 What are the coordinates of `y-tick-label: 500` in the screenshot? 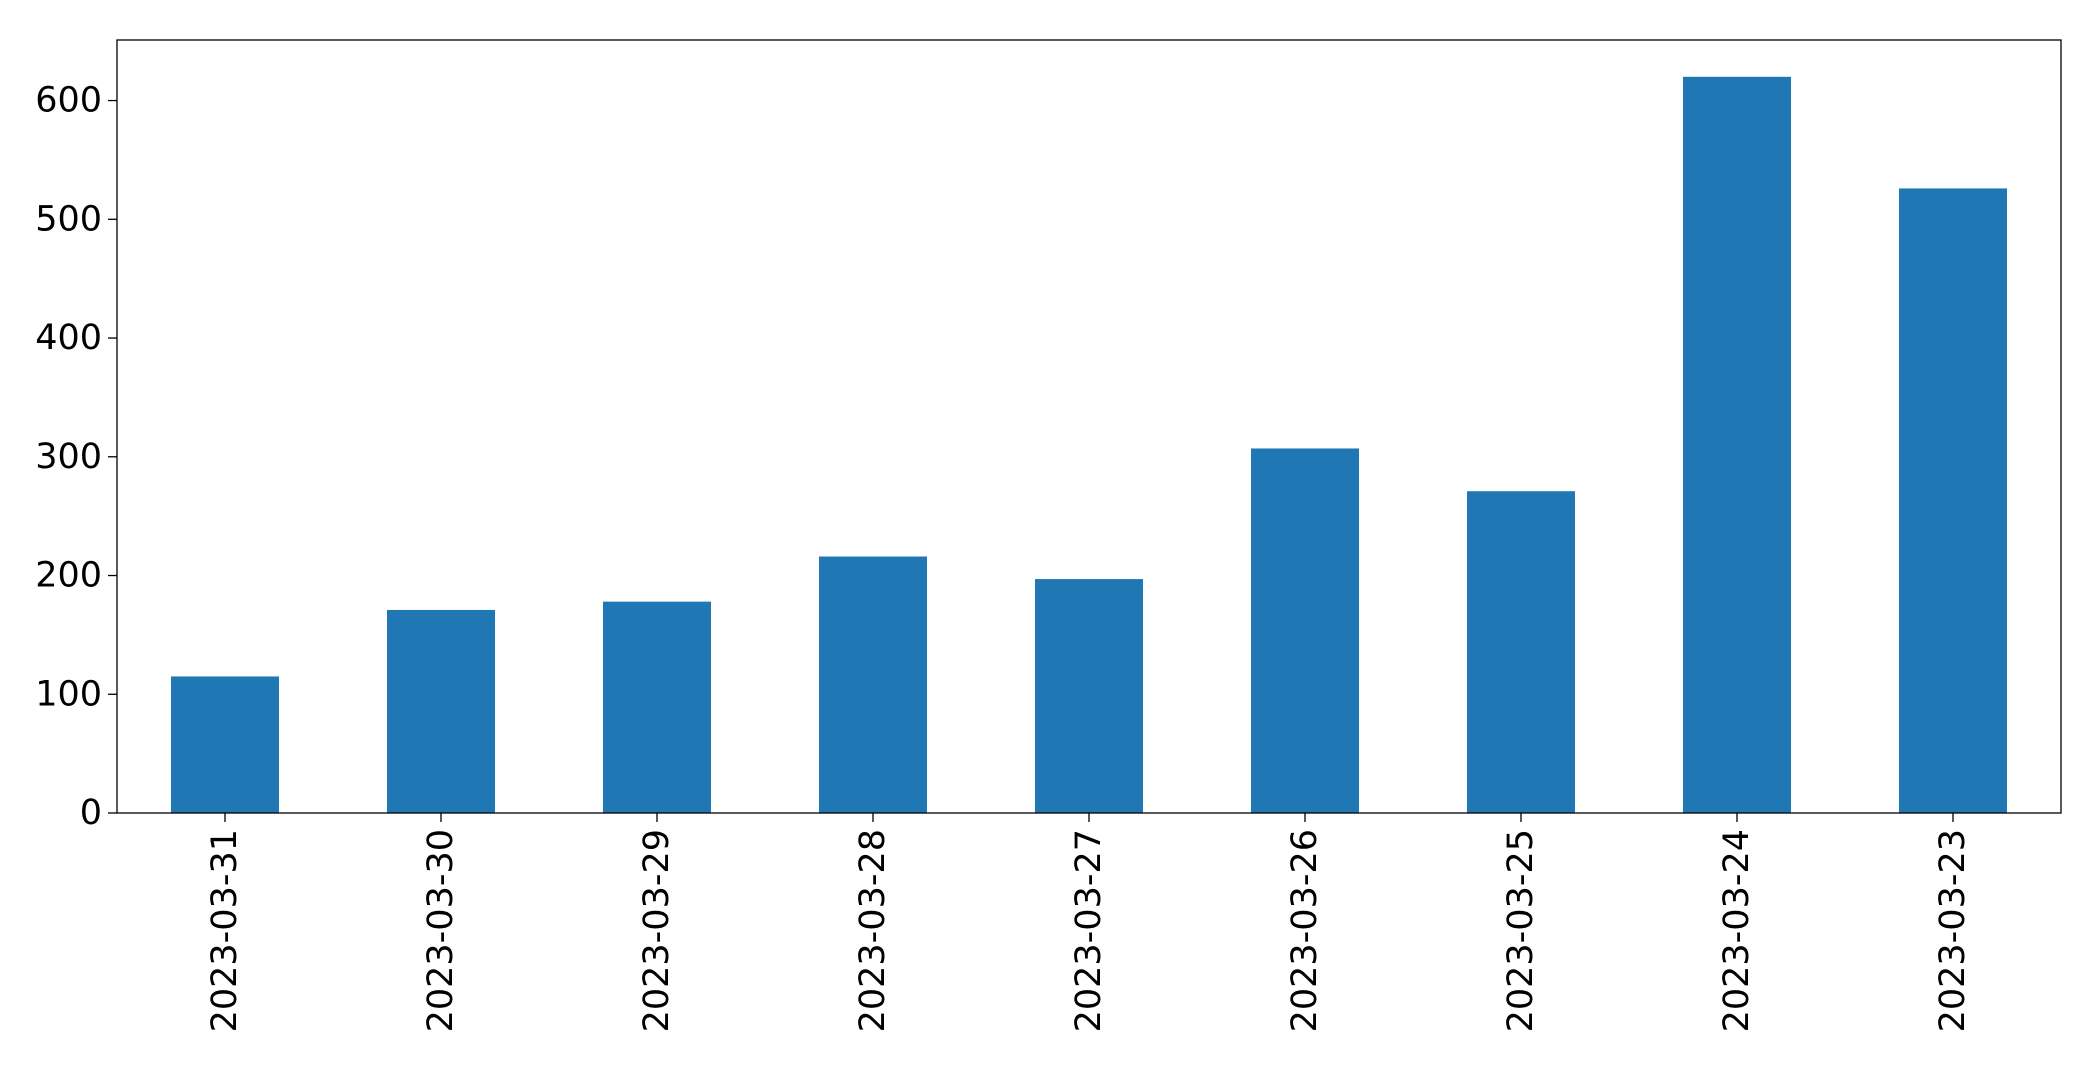 It's located at (68, 219).